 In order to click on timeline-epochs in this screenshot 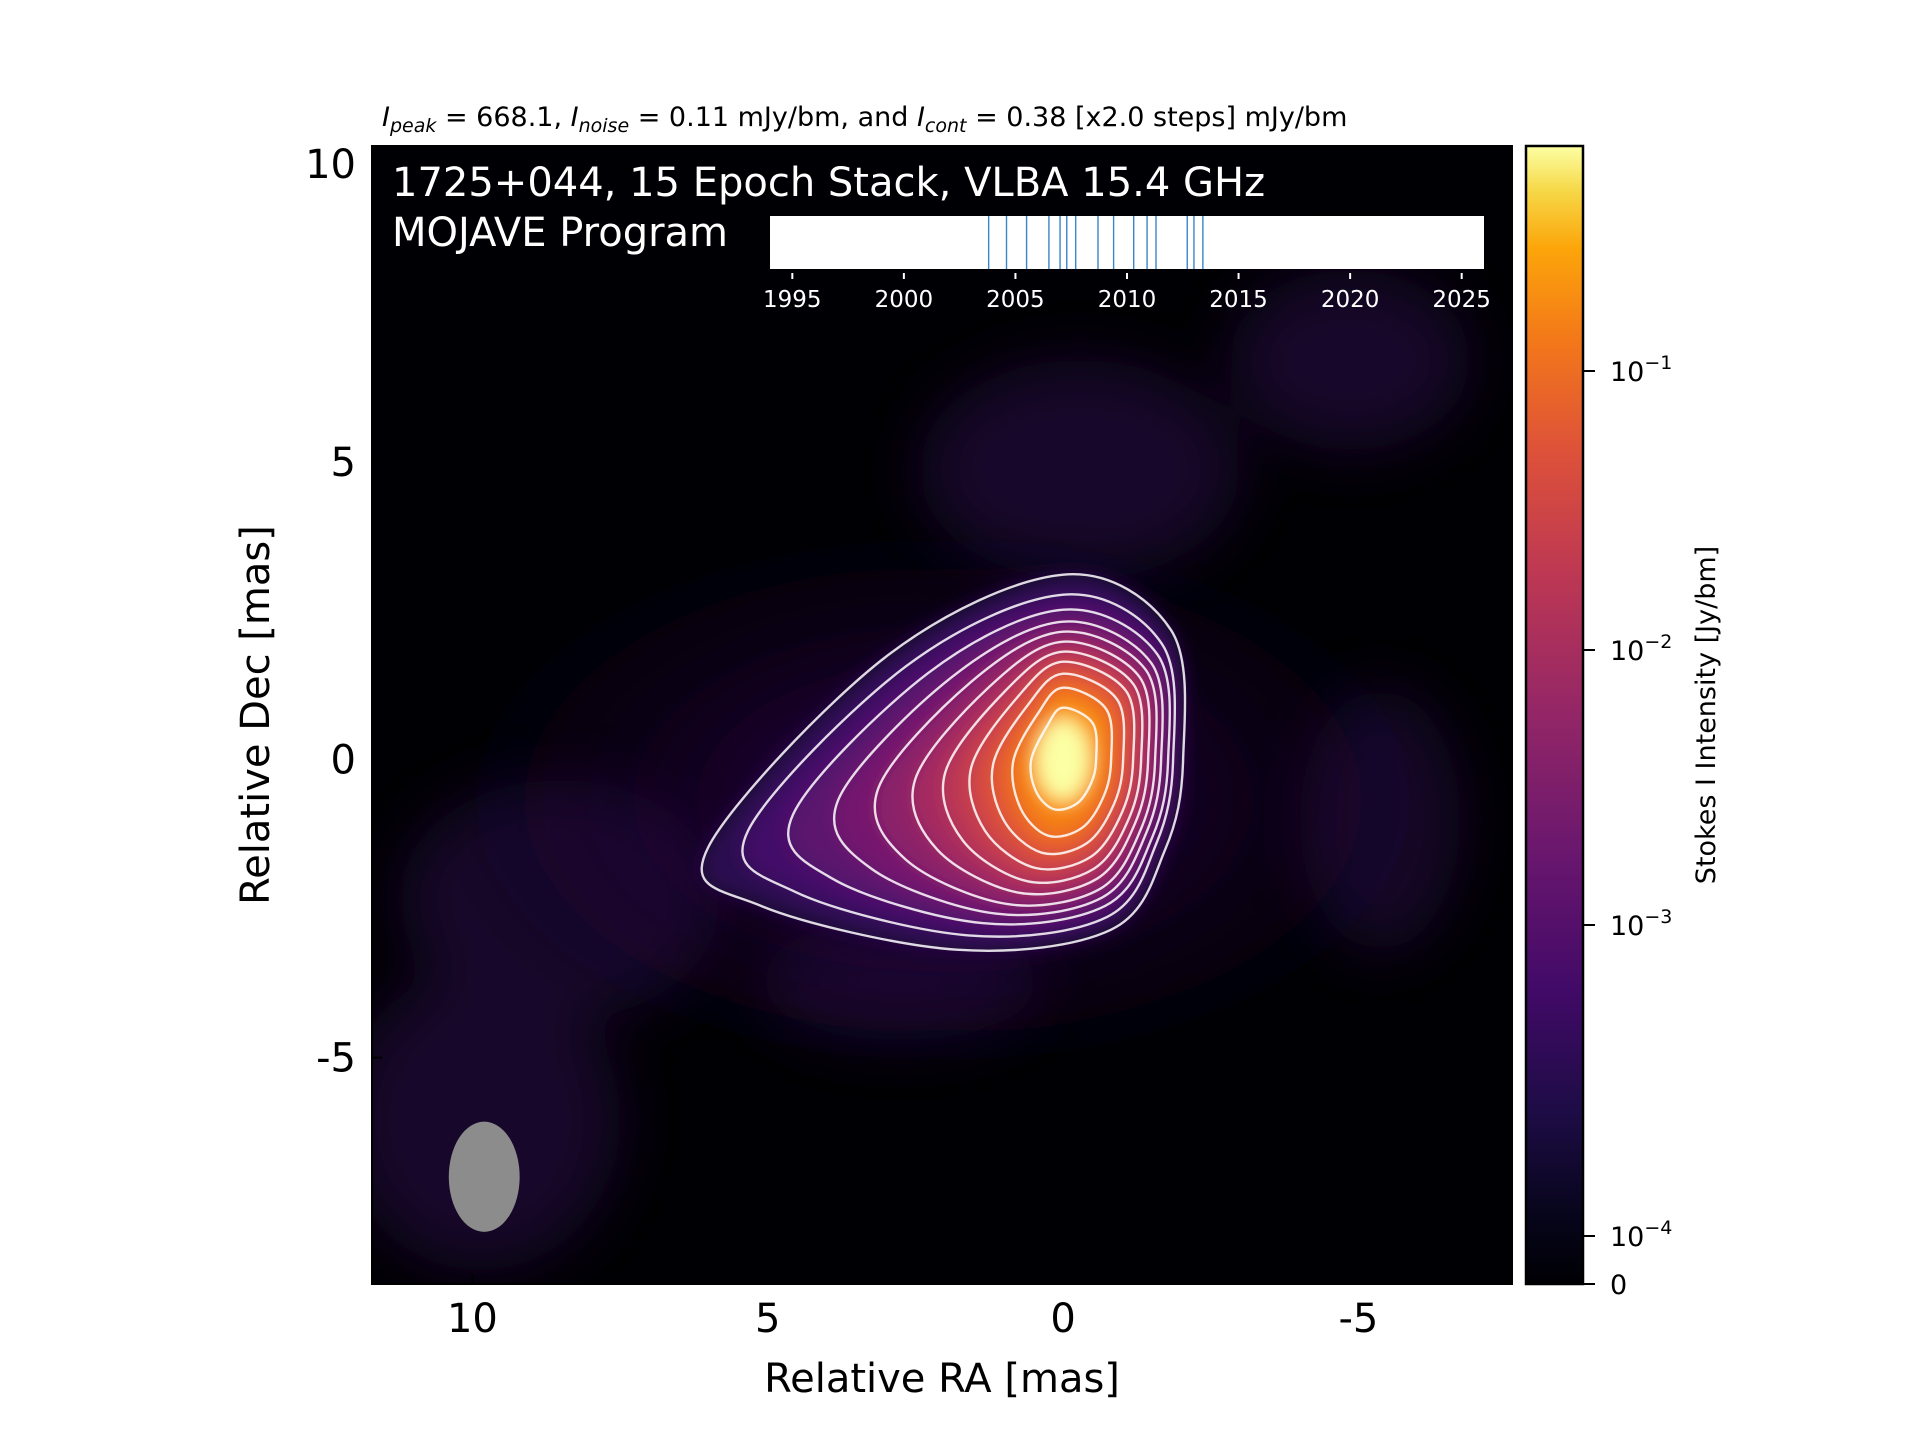, I will do `click(1095, 242)`.